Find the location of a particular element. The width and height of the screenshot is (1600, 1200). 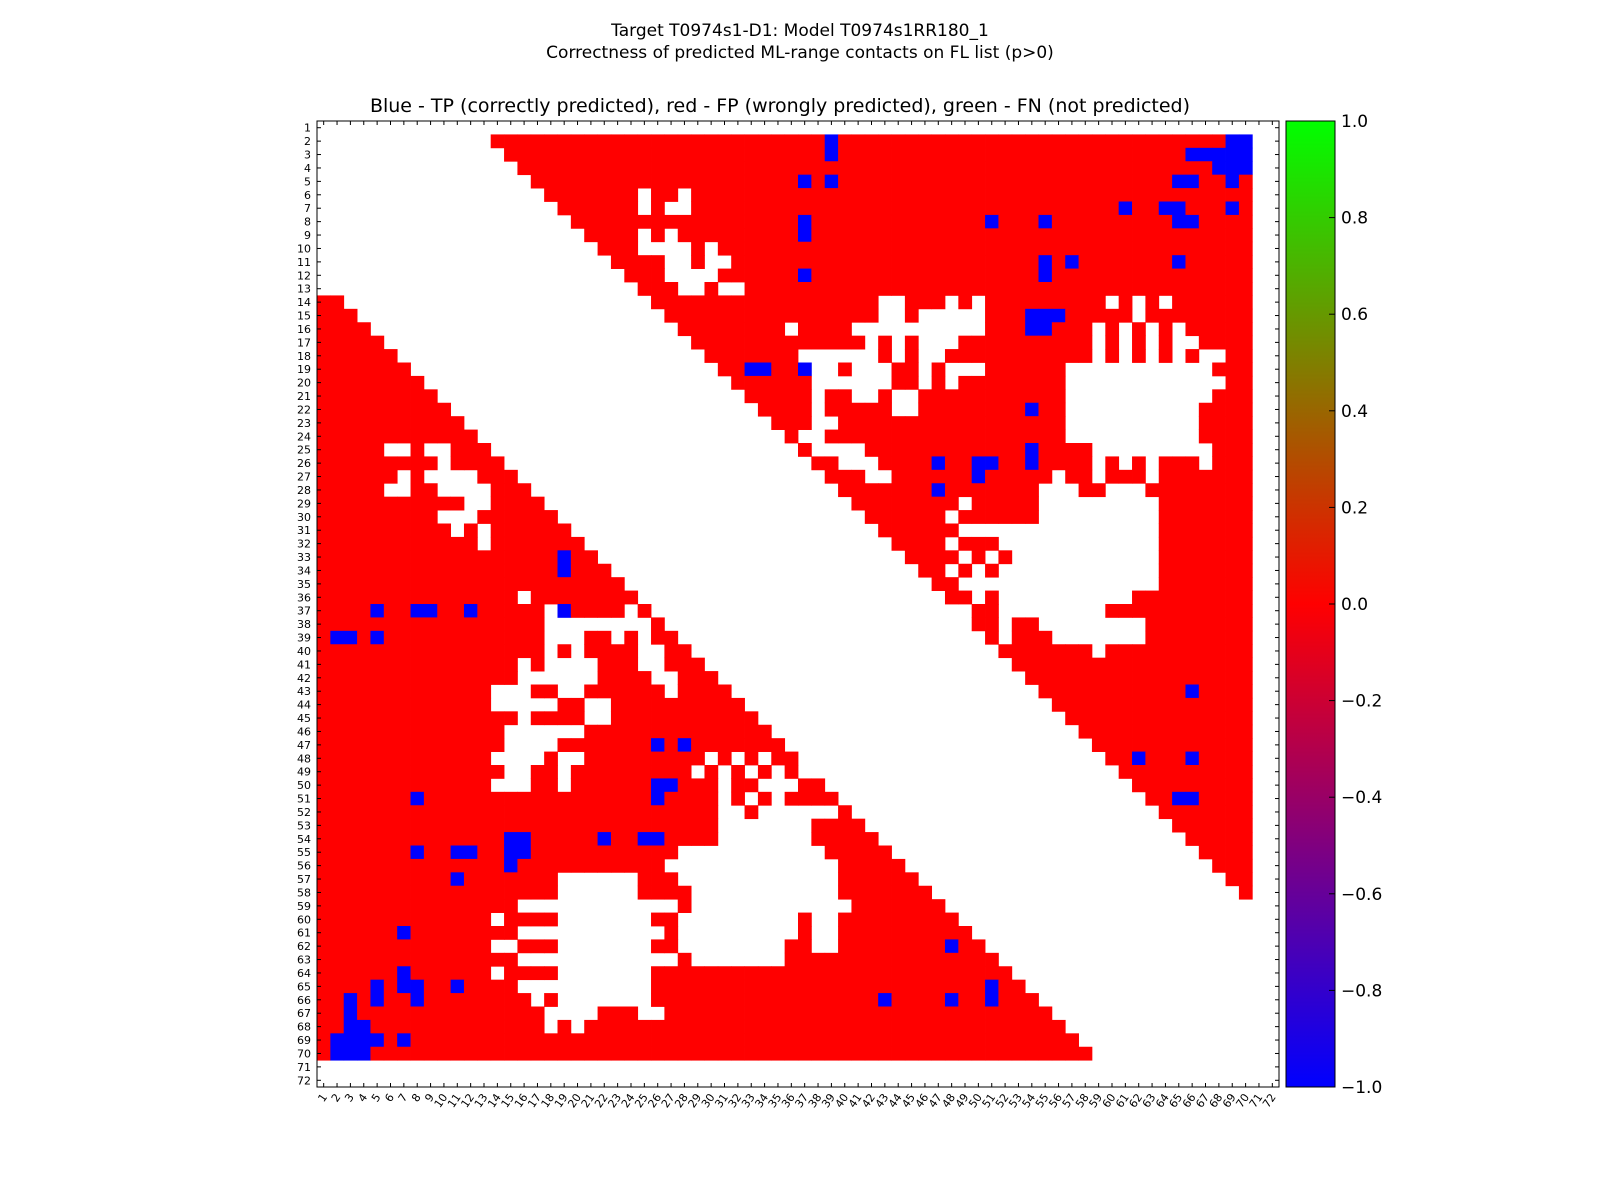

colorbar-tick-label: 0.6 is located at coordinates (1354, 315).